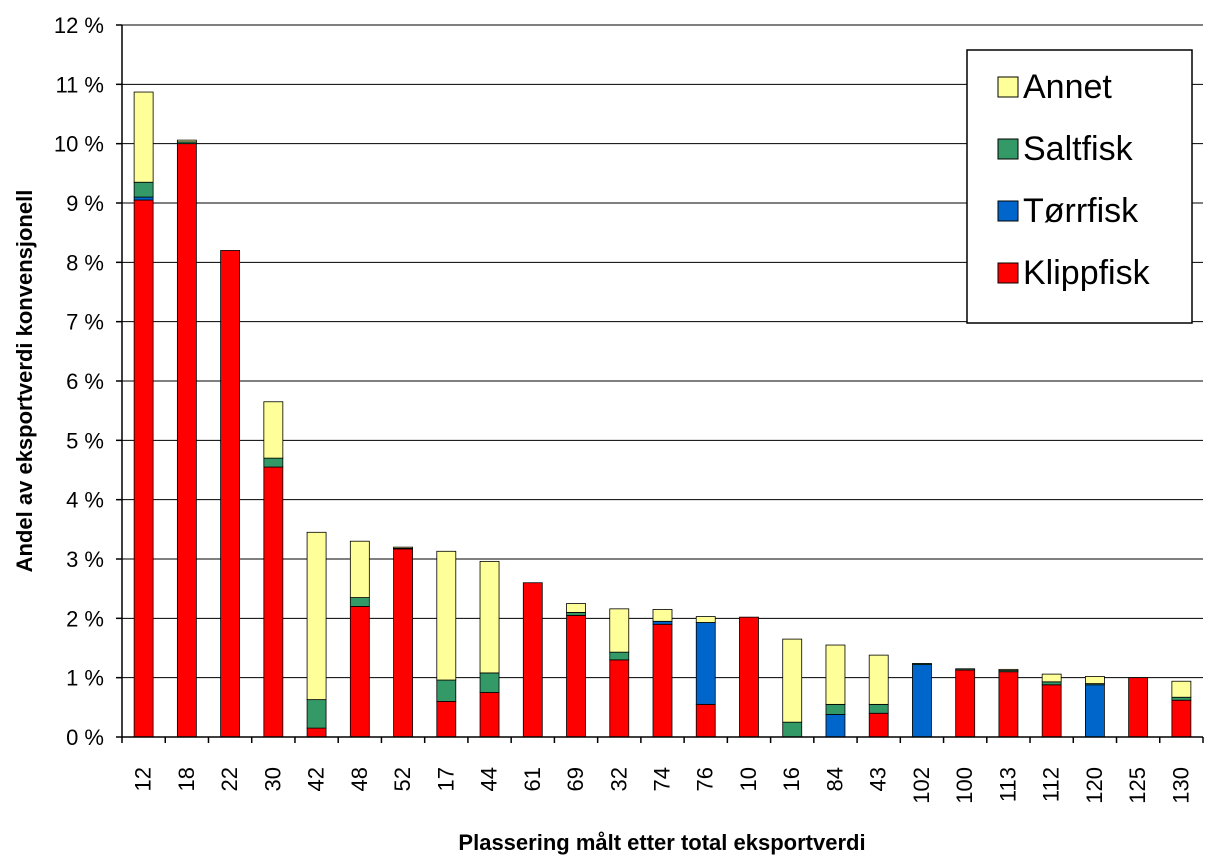 The width and height of the screenshot is (1216, 858). Describe the element at coordinates (921, 785) in the screenshot. I see `x-tick-label: 102` at that location.